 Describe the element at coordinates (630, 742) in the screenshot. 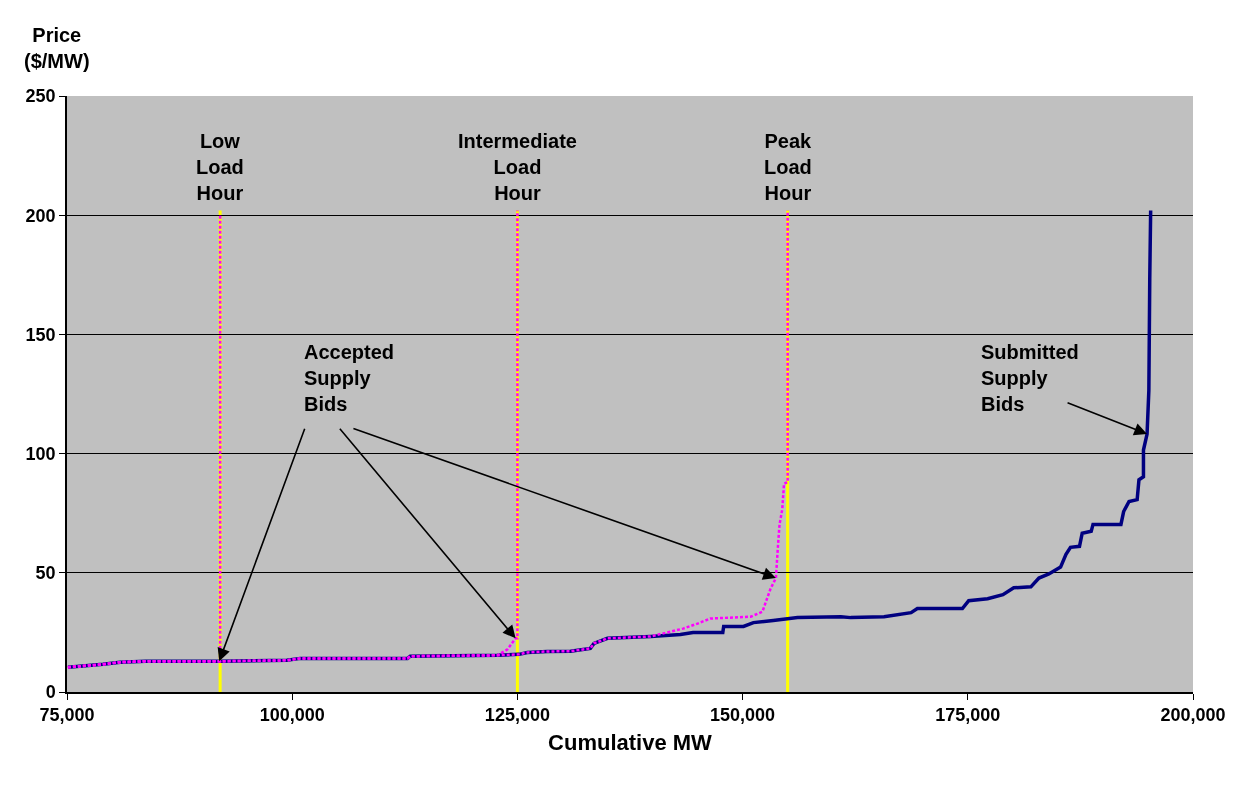

I see `x-axis-title: Cumulative MW` at that location.